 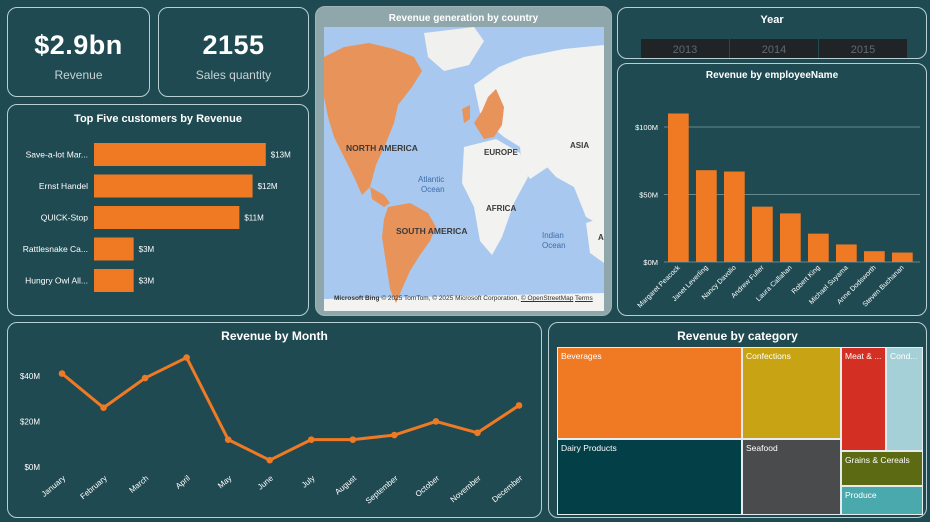 What do you see at coordinates (601, 237) in the screenshot?
I see `label-au: AU` at bounding box center [601, 237].